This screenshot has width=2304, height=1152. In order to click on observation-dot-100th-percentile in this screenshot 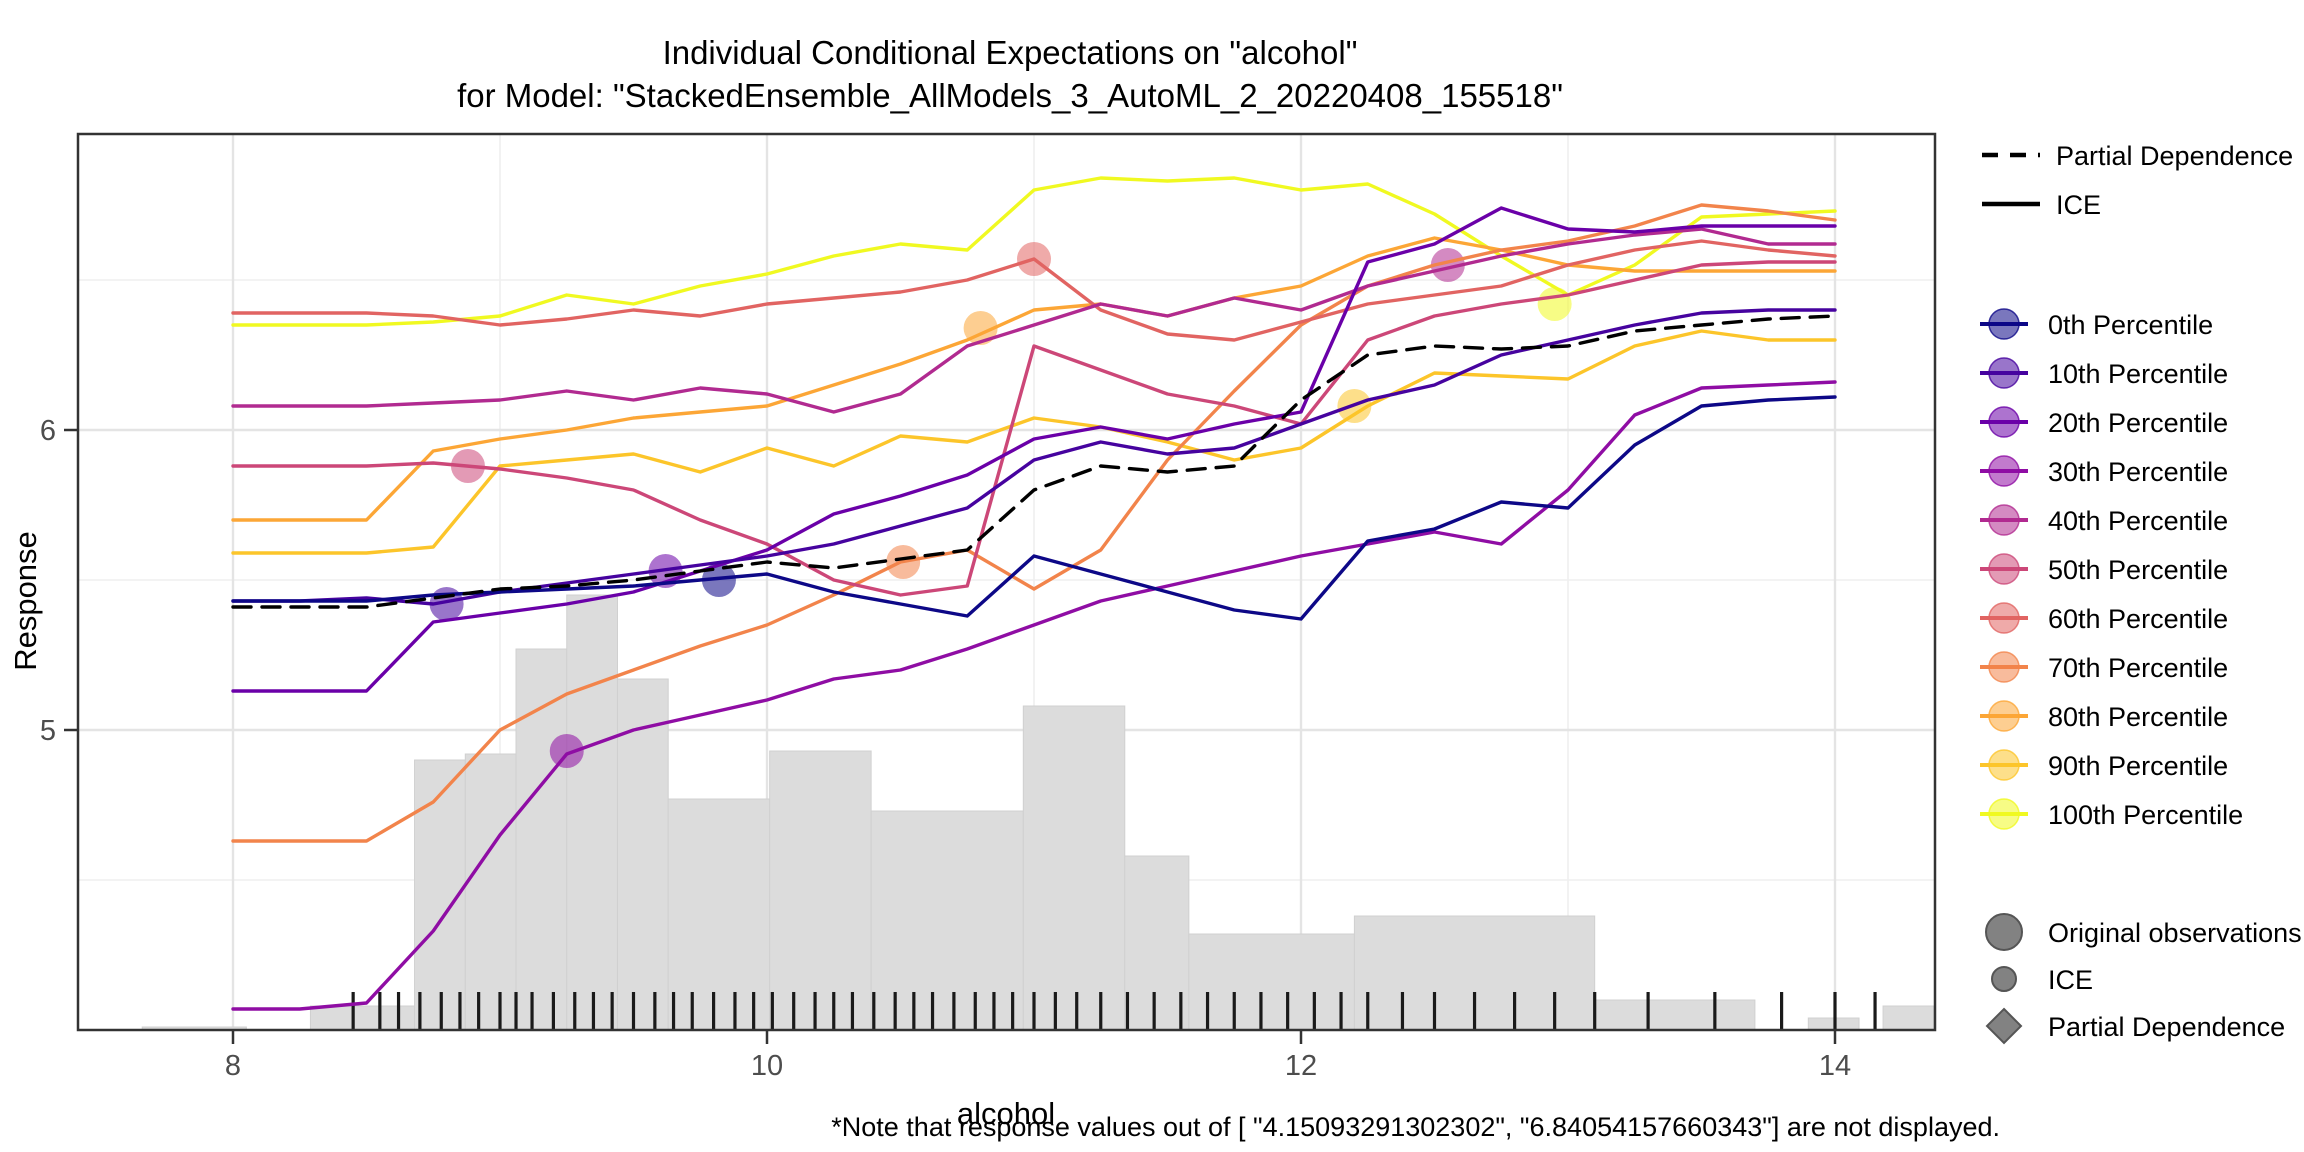, I will do `click(1554, 304)`.